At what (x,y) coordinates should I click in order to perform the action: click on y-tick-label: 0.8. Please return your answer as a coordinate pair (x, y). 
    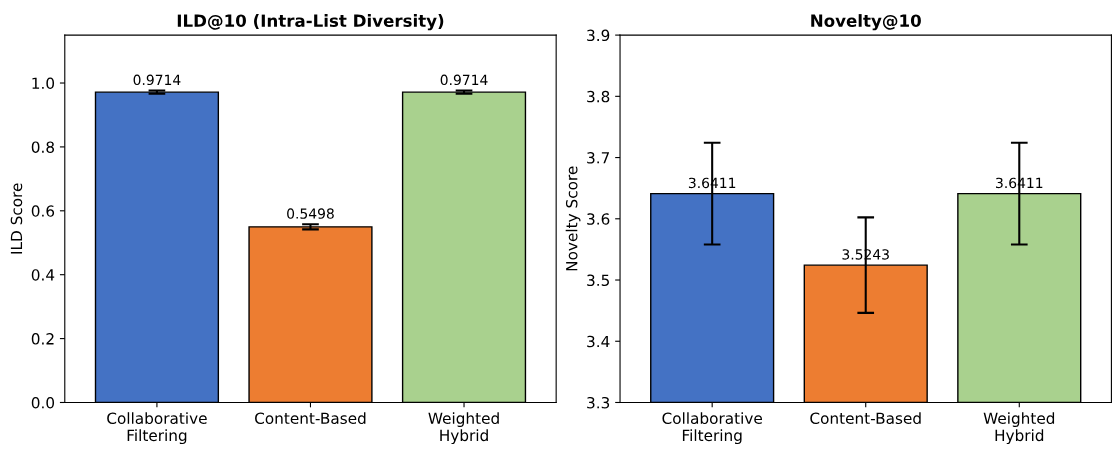
    Looking at the image, I should click on (43, 147).